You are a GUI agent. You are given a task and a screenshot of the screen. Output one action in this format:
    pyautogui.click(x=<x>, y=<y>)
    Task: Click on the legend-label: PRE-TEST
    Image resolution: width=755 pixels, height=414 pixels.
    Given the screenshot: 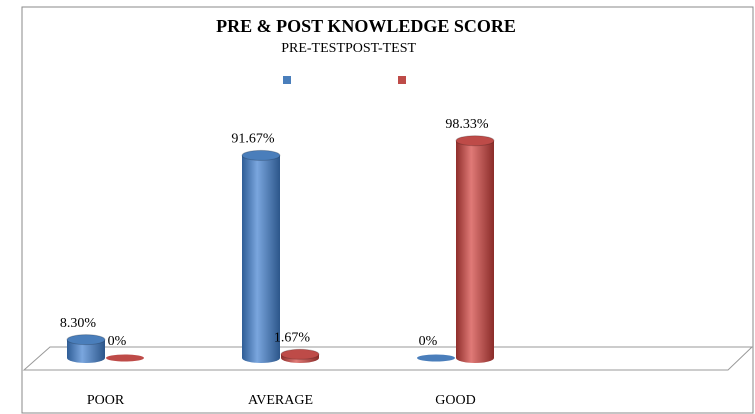 What is the action you would take?
    pyautogui.click(x=313, y=48)
    